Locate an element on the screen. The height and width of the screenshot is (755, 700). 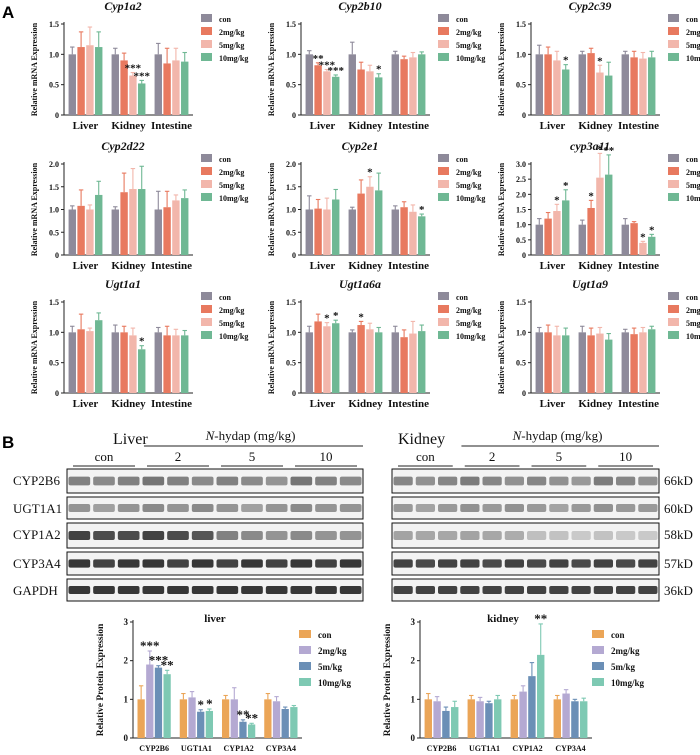
y-tick-label: 0 is located at coordinates (57, 115).